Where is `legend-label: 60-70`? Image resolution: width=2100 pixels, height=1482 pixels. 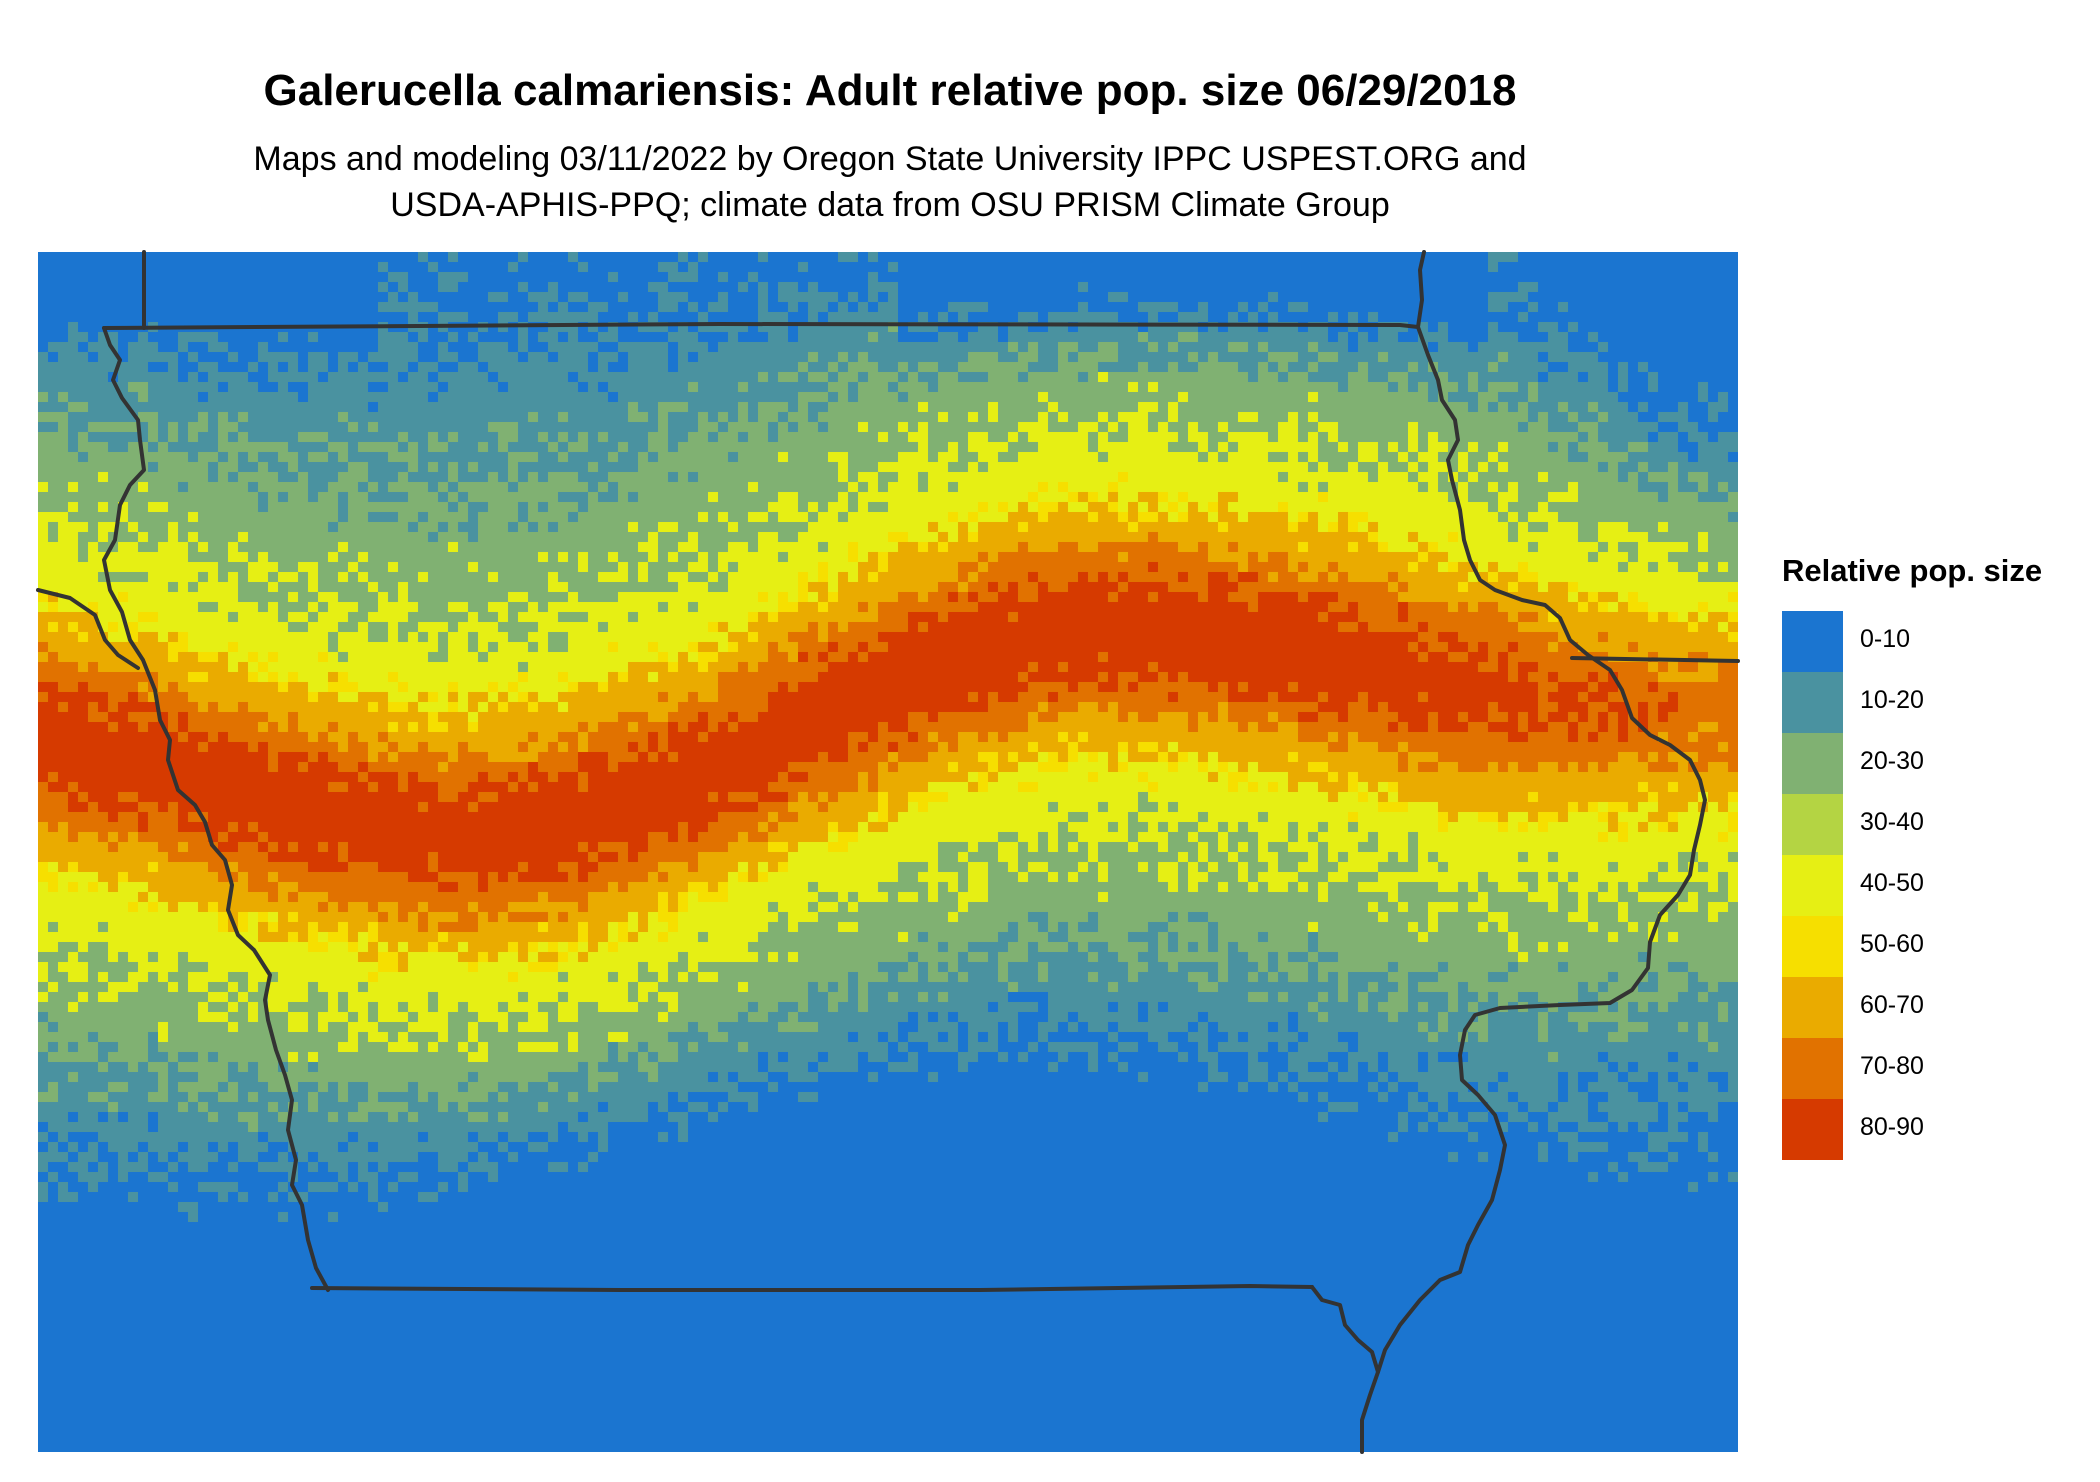
legend-label: 60-70 is located at coordinates (1892, 1005).